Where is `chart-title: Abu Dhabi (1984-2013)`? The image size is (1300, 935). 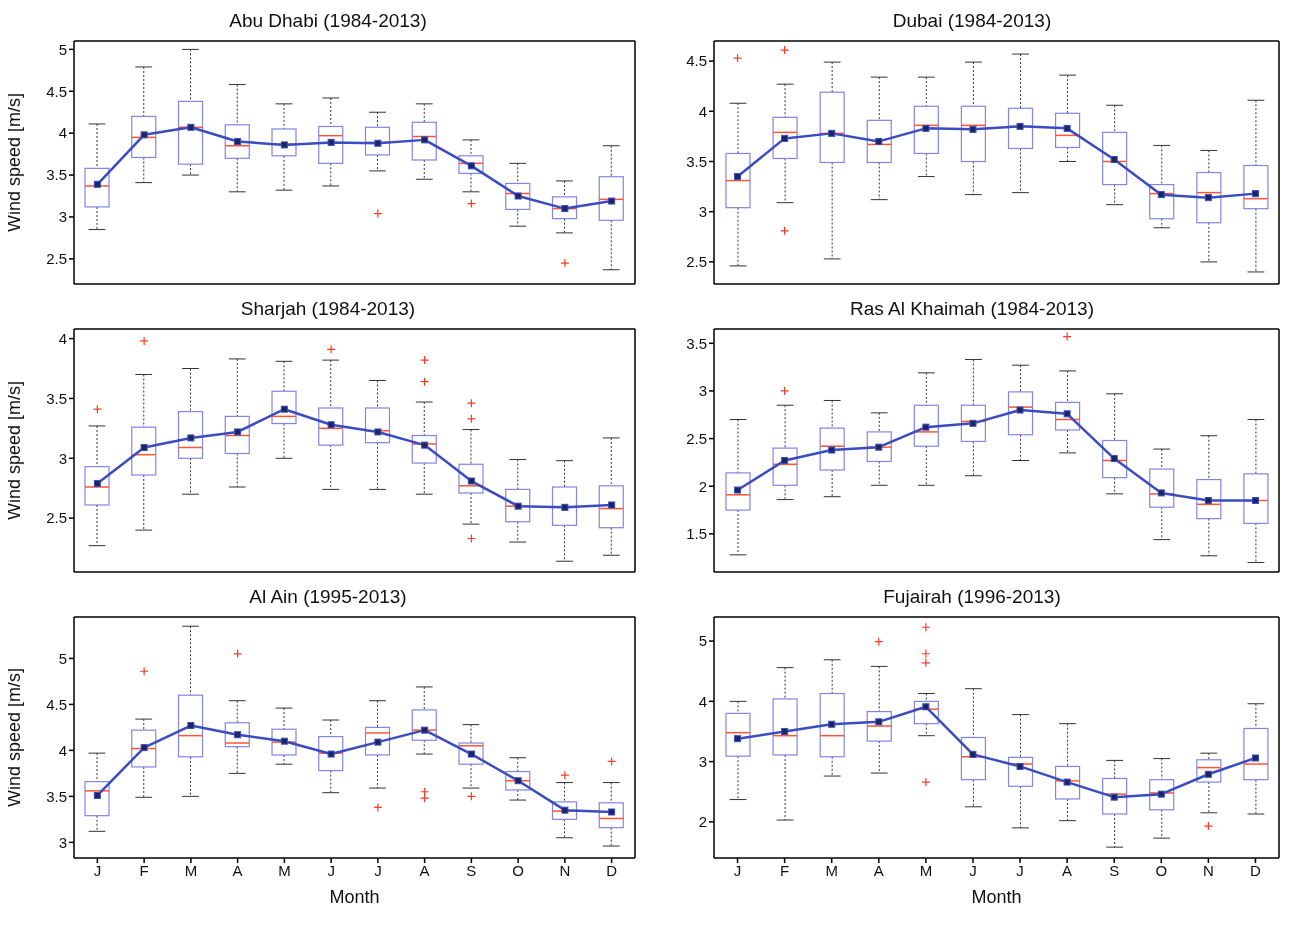
chart-title: Abu Dhabi (1984-2013) is located at coordinates (328, 21).